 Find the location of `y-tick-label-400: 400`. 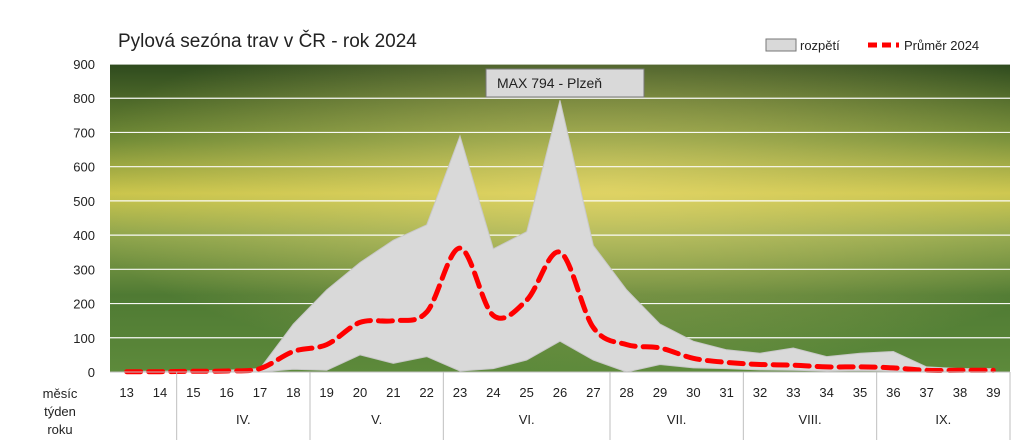

y-tick-label-400: 400 is located at coordinates (84, 235).